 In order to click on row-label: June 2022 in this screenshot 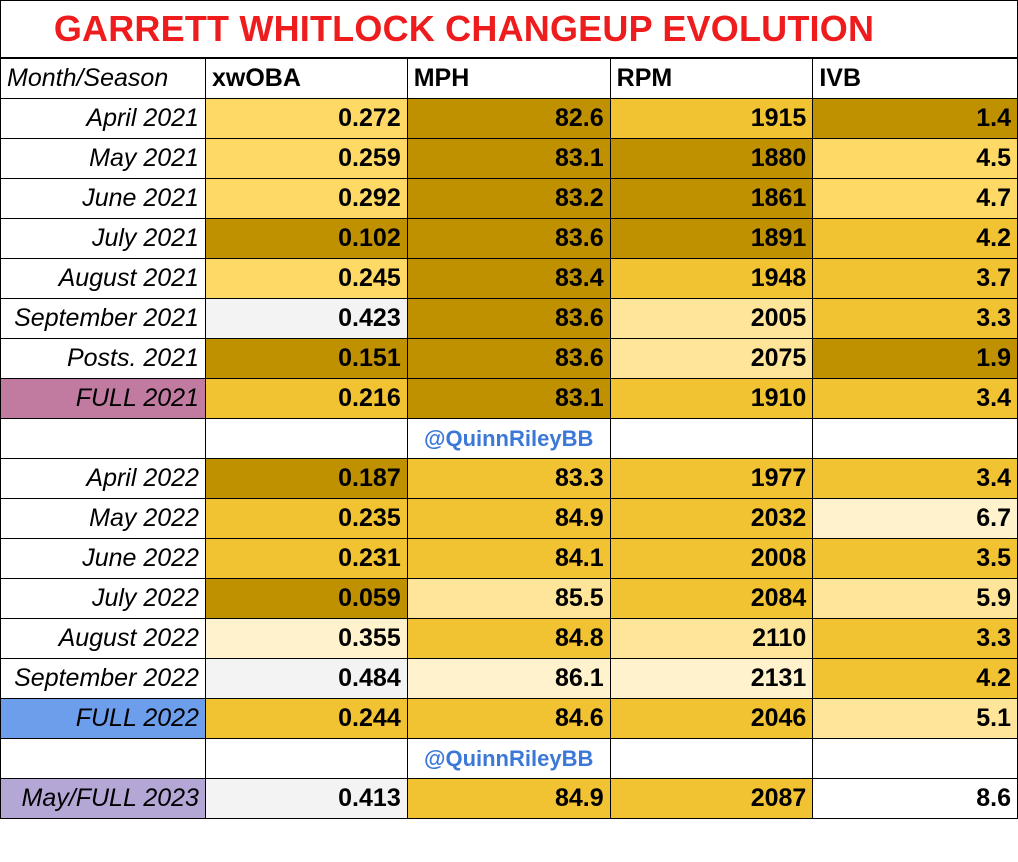, I will do `click(103, 558)`.